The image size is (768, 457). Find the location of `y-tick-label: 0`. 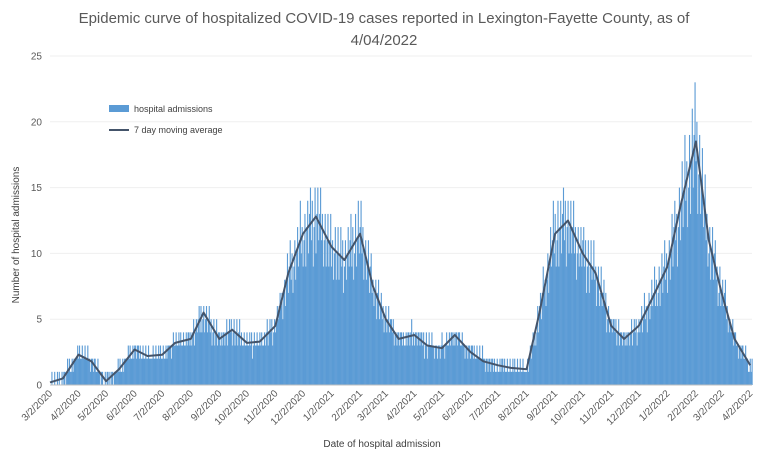

y-tick-label: 0 is located at coordinates (39, 386).